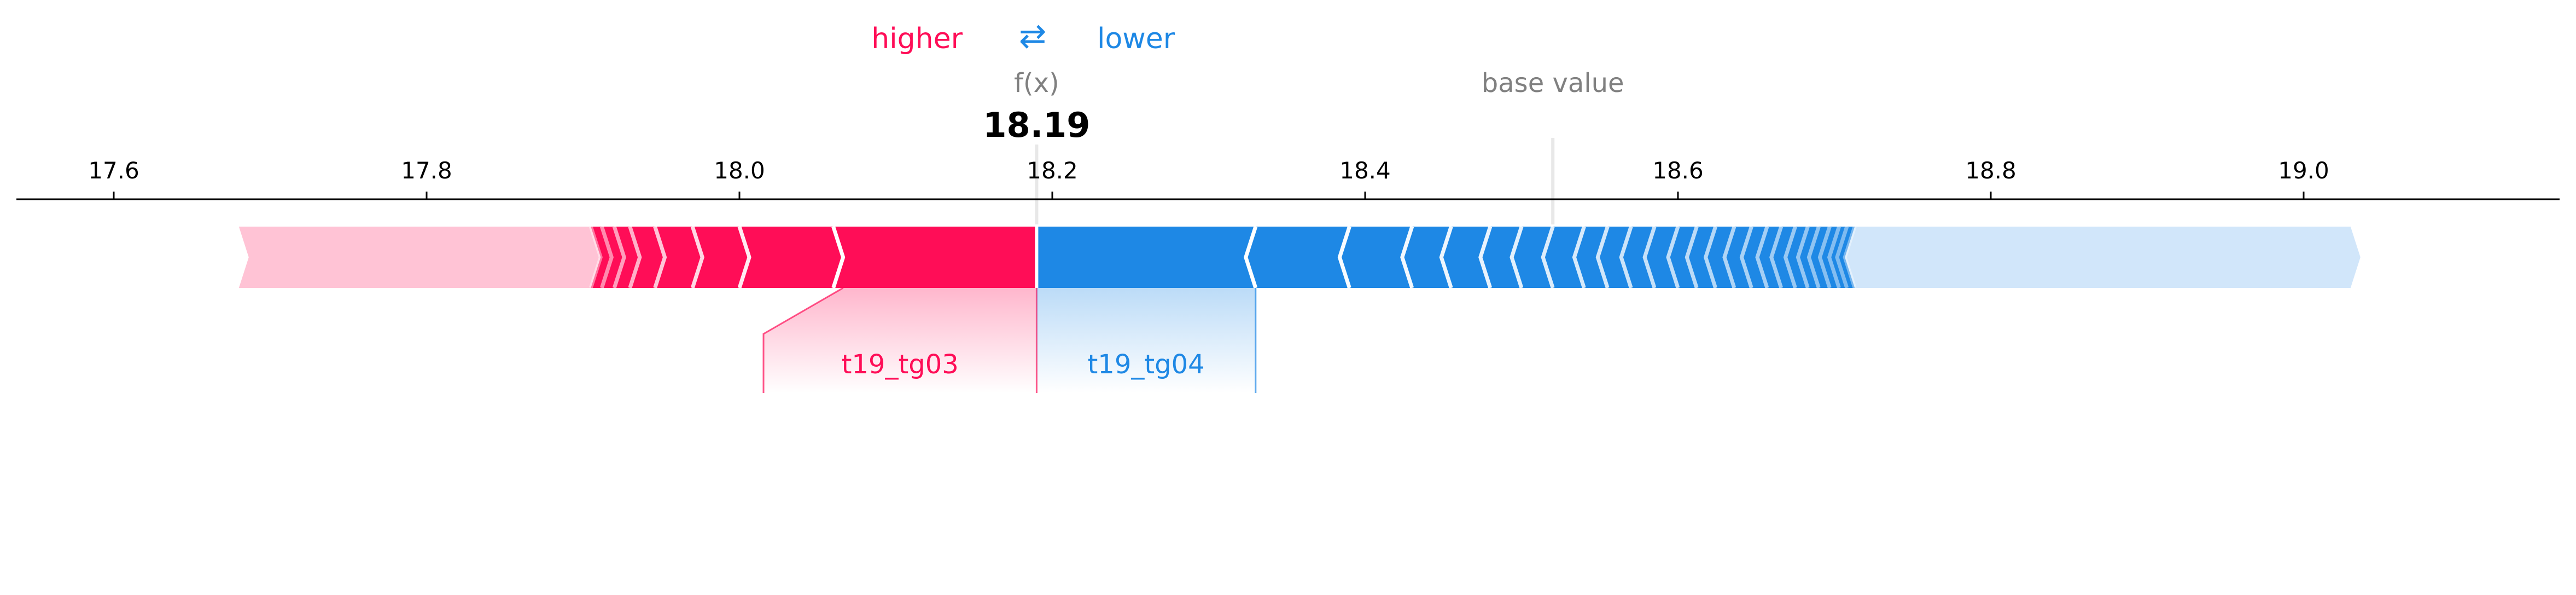  I want to click on lower-bar-feature, so click(1146, 257).